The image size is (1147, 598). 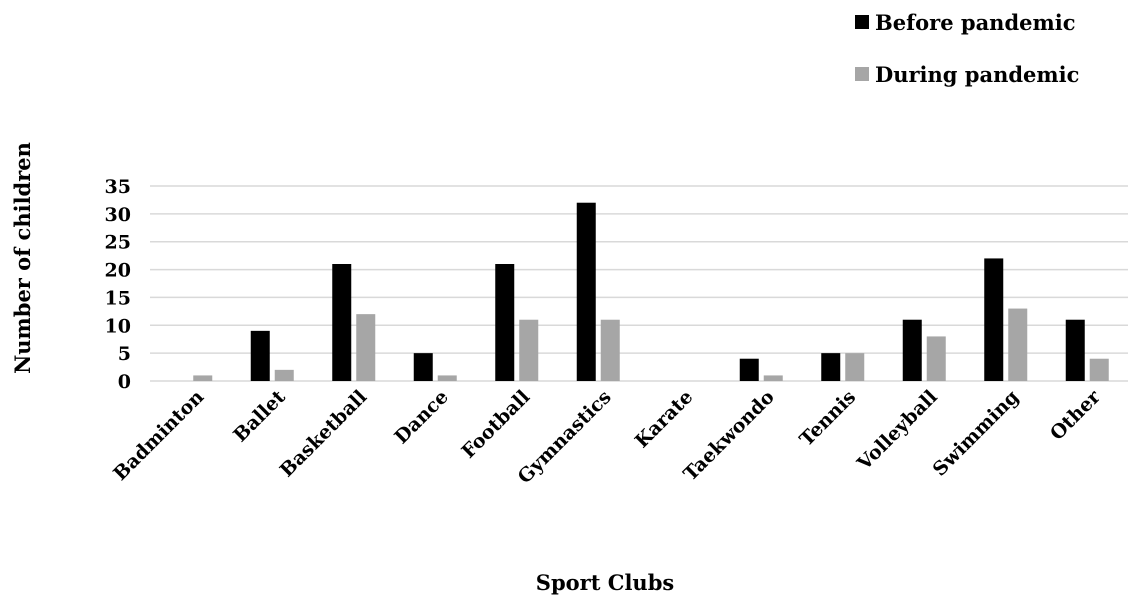 I want to click on bar-during-dance, so click(x=447, y=378).